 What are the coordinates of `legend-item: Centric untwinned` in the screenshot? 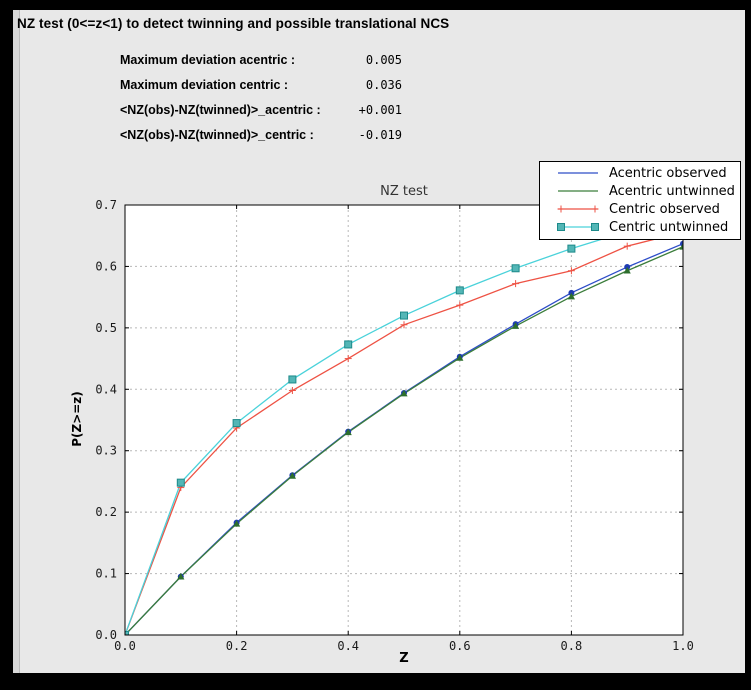 It's located at (640, 227).